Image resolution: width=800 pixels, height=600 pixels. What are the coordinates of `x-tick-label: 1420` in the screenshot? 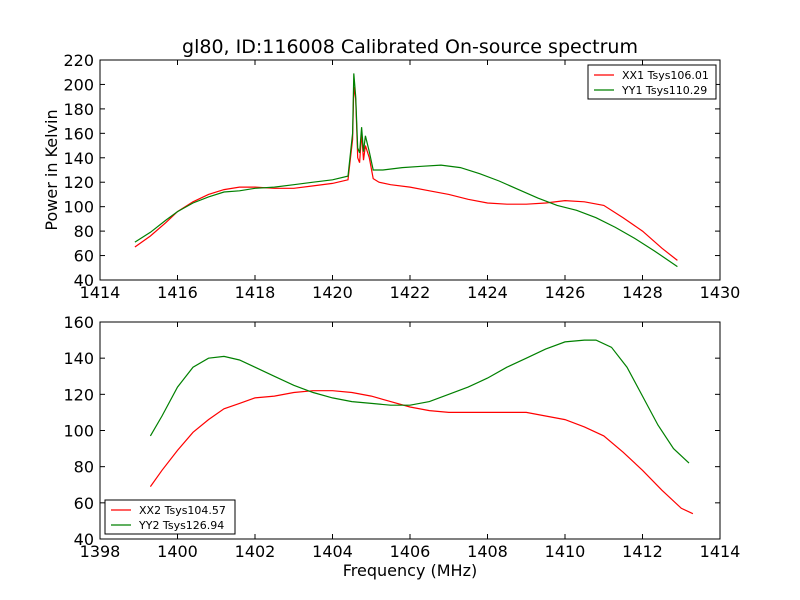 It's located at (332, 292).